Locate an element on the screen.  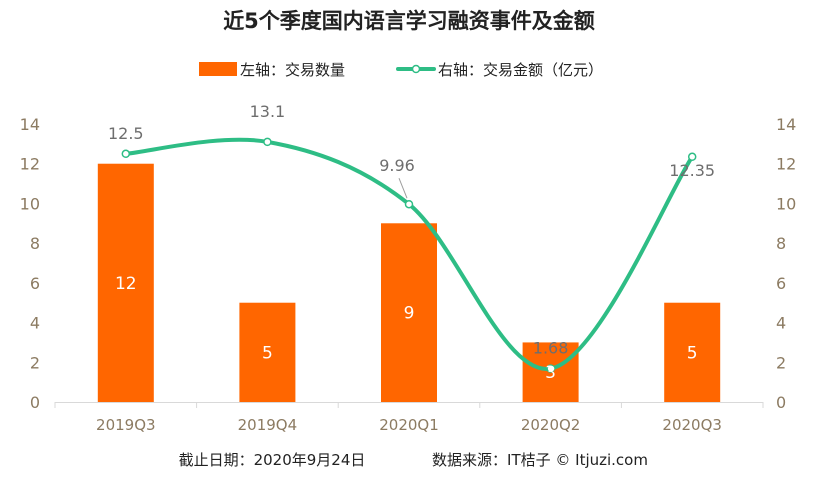
x-tick-label: 2020Q2 is located at coordinates (551, 425).